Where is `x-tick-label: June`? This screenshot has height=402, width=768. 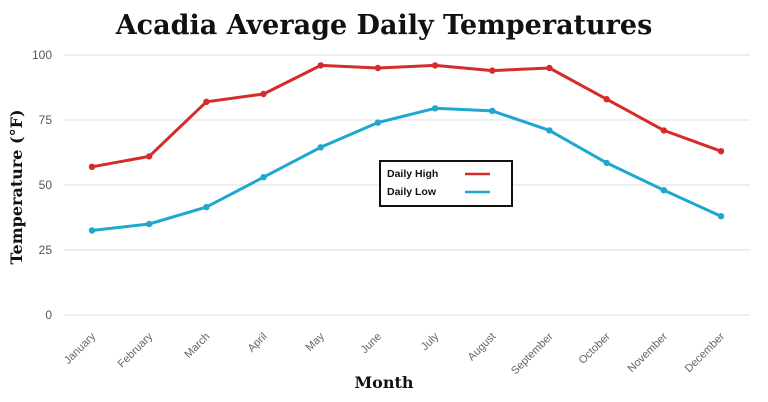
x-tick-label: June is located at coordinates (371, 343).